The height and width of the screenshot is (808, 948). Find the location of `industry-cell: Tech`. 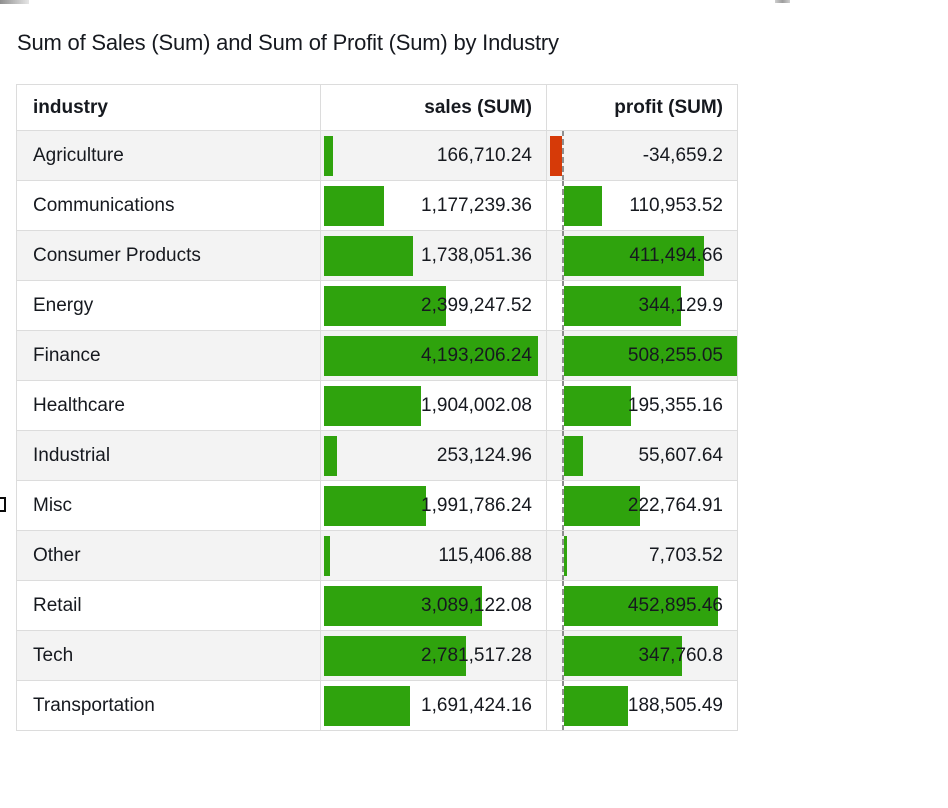

industry-cell: Tech is located at coordinates (168, 655).